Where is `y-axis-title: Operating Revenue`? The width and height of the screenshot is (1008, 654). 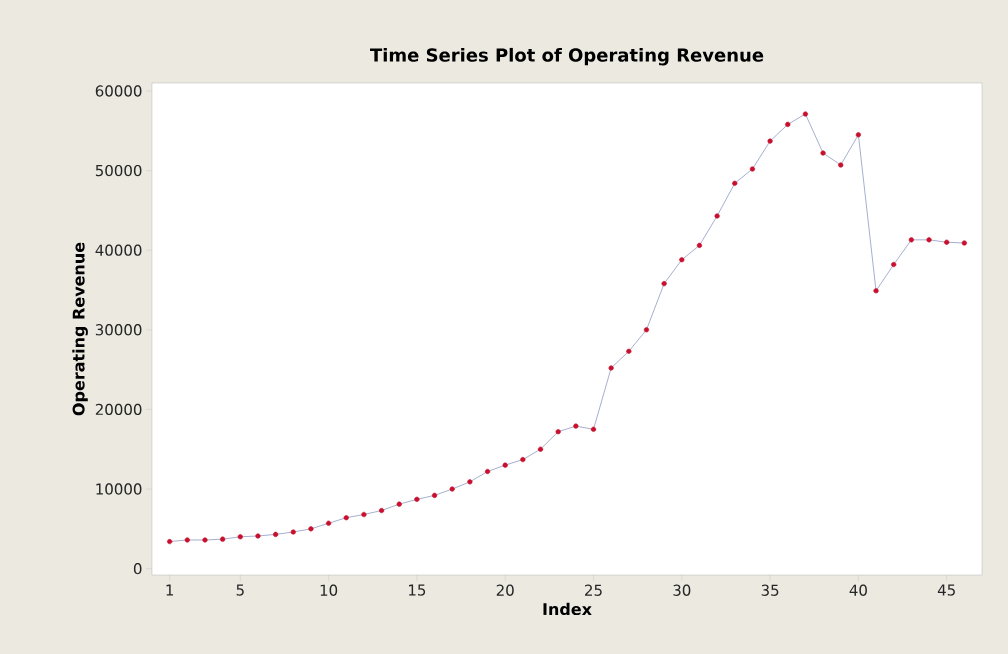
y-axis-title: Operating Revenue is located at coordinates (80, 329).